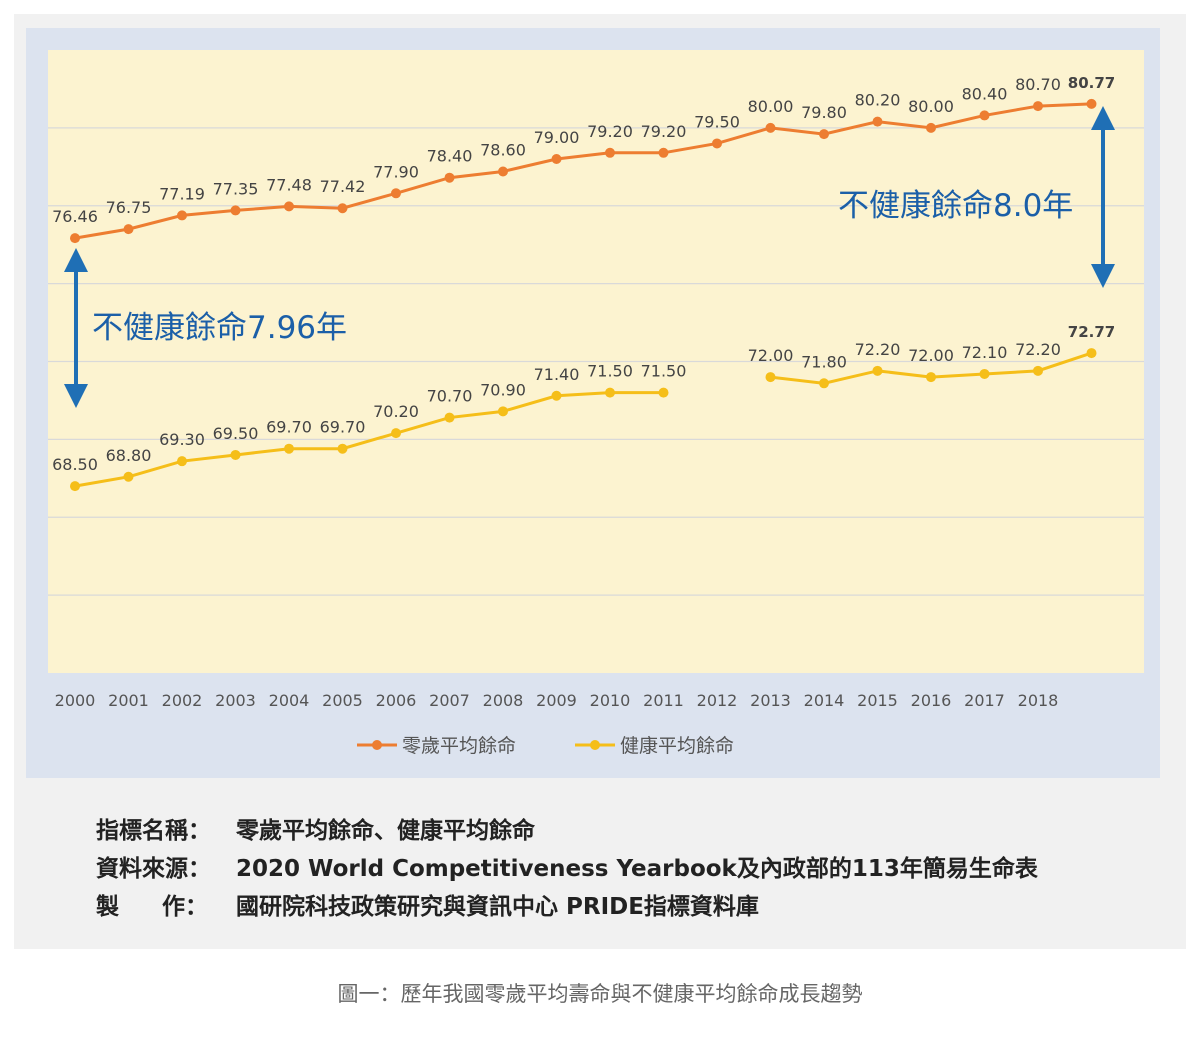 This screenshot has height=1043, width=1200. Describe the element at coordinates (450, 156) in the screenshot. I see `data-label: 78.40` at that location.